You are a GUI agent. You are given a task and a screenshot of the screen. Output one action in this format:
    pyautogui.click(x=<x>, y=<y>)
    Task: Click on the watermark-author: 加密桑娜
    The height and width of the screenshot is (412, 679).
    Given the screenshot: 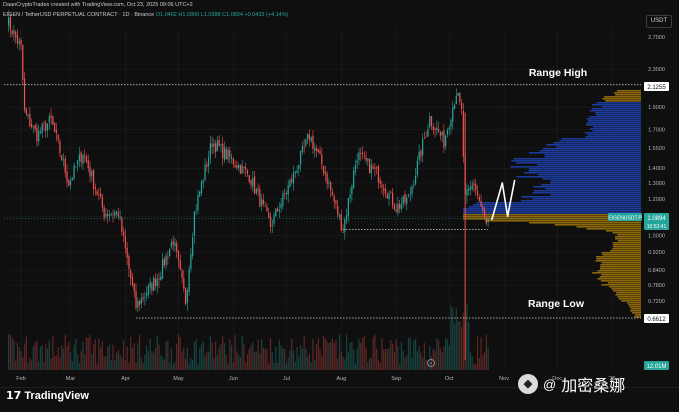 What is the action you would take?
    pyautogui.click(x=593, y=385)
    